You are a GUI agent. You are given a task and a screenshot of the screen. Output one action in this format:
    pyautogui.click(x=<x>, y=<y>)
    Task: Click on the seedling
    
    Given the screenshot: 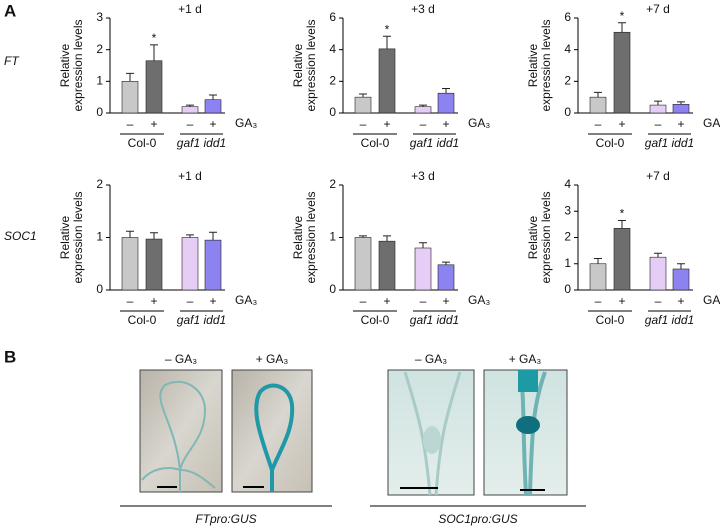 What is the action you would take?
    pyautogui.click(x=432, y=433)
    